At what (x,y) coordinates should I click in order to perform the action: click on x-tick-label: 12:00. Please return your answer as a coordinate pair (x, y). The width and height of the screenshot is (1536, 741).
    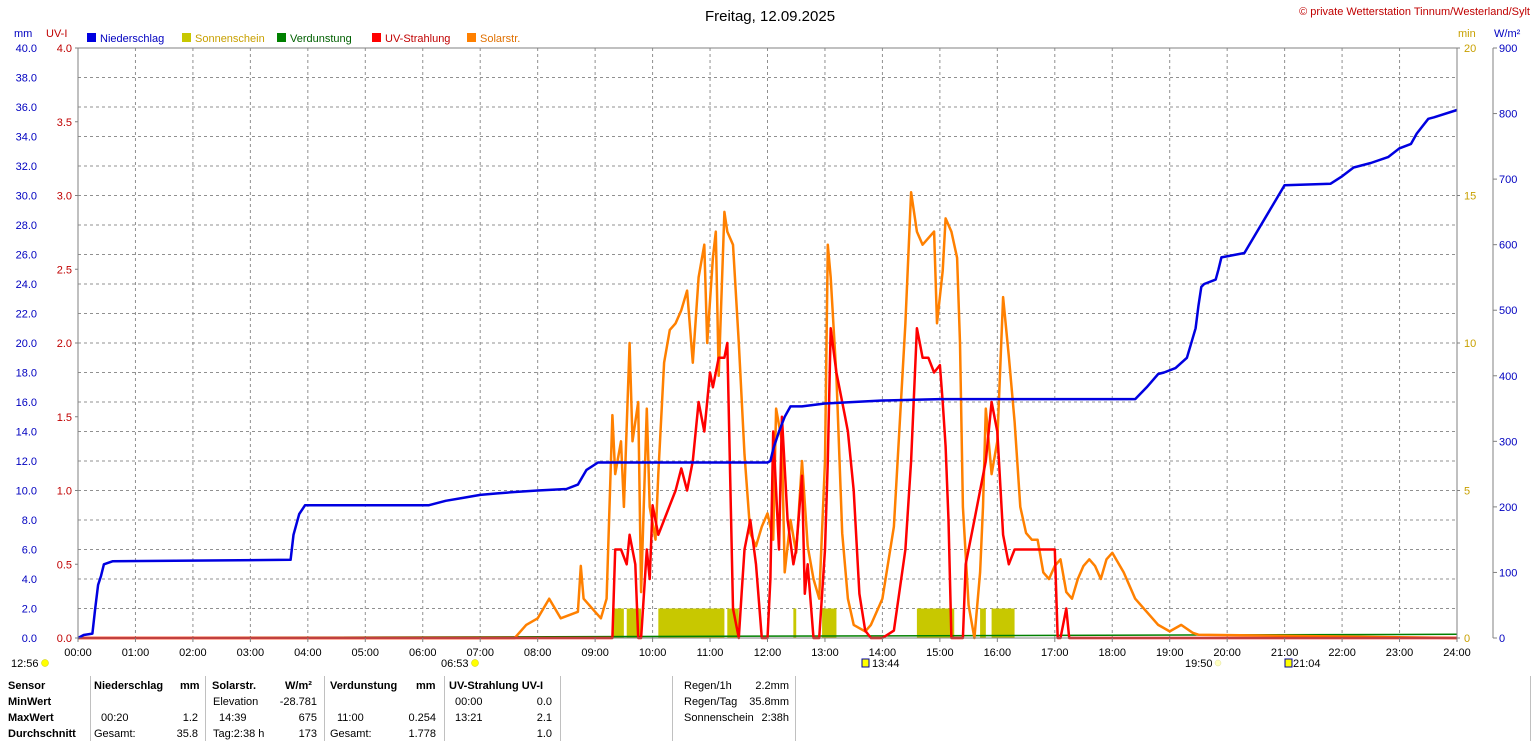
    Looking at the image, I should click on (768, 653).